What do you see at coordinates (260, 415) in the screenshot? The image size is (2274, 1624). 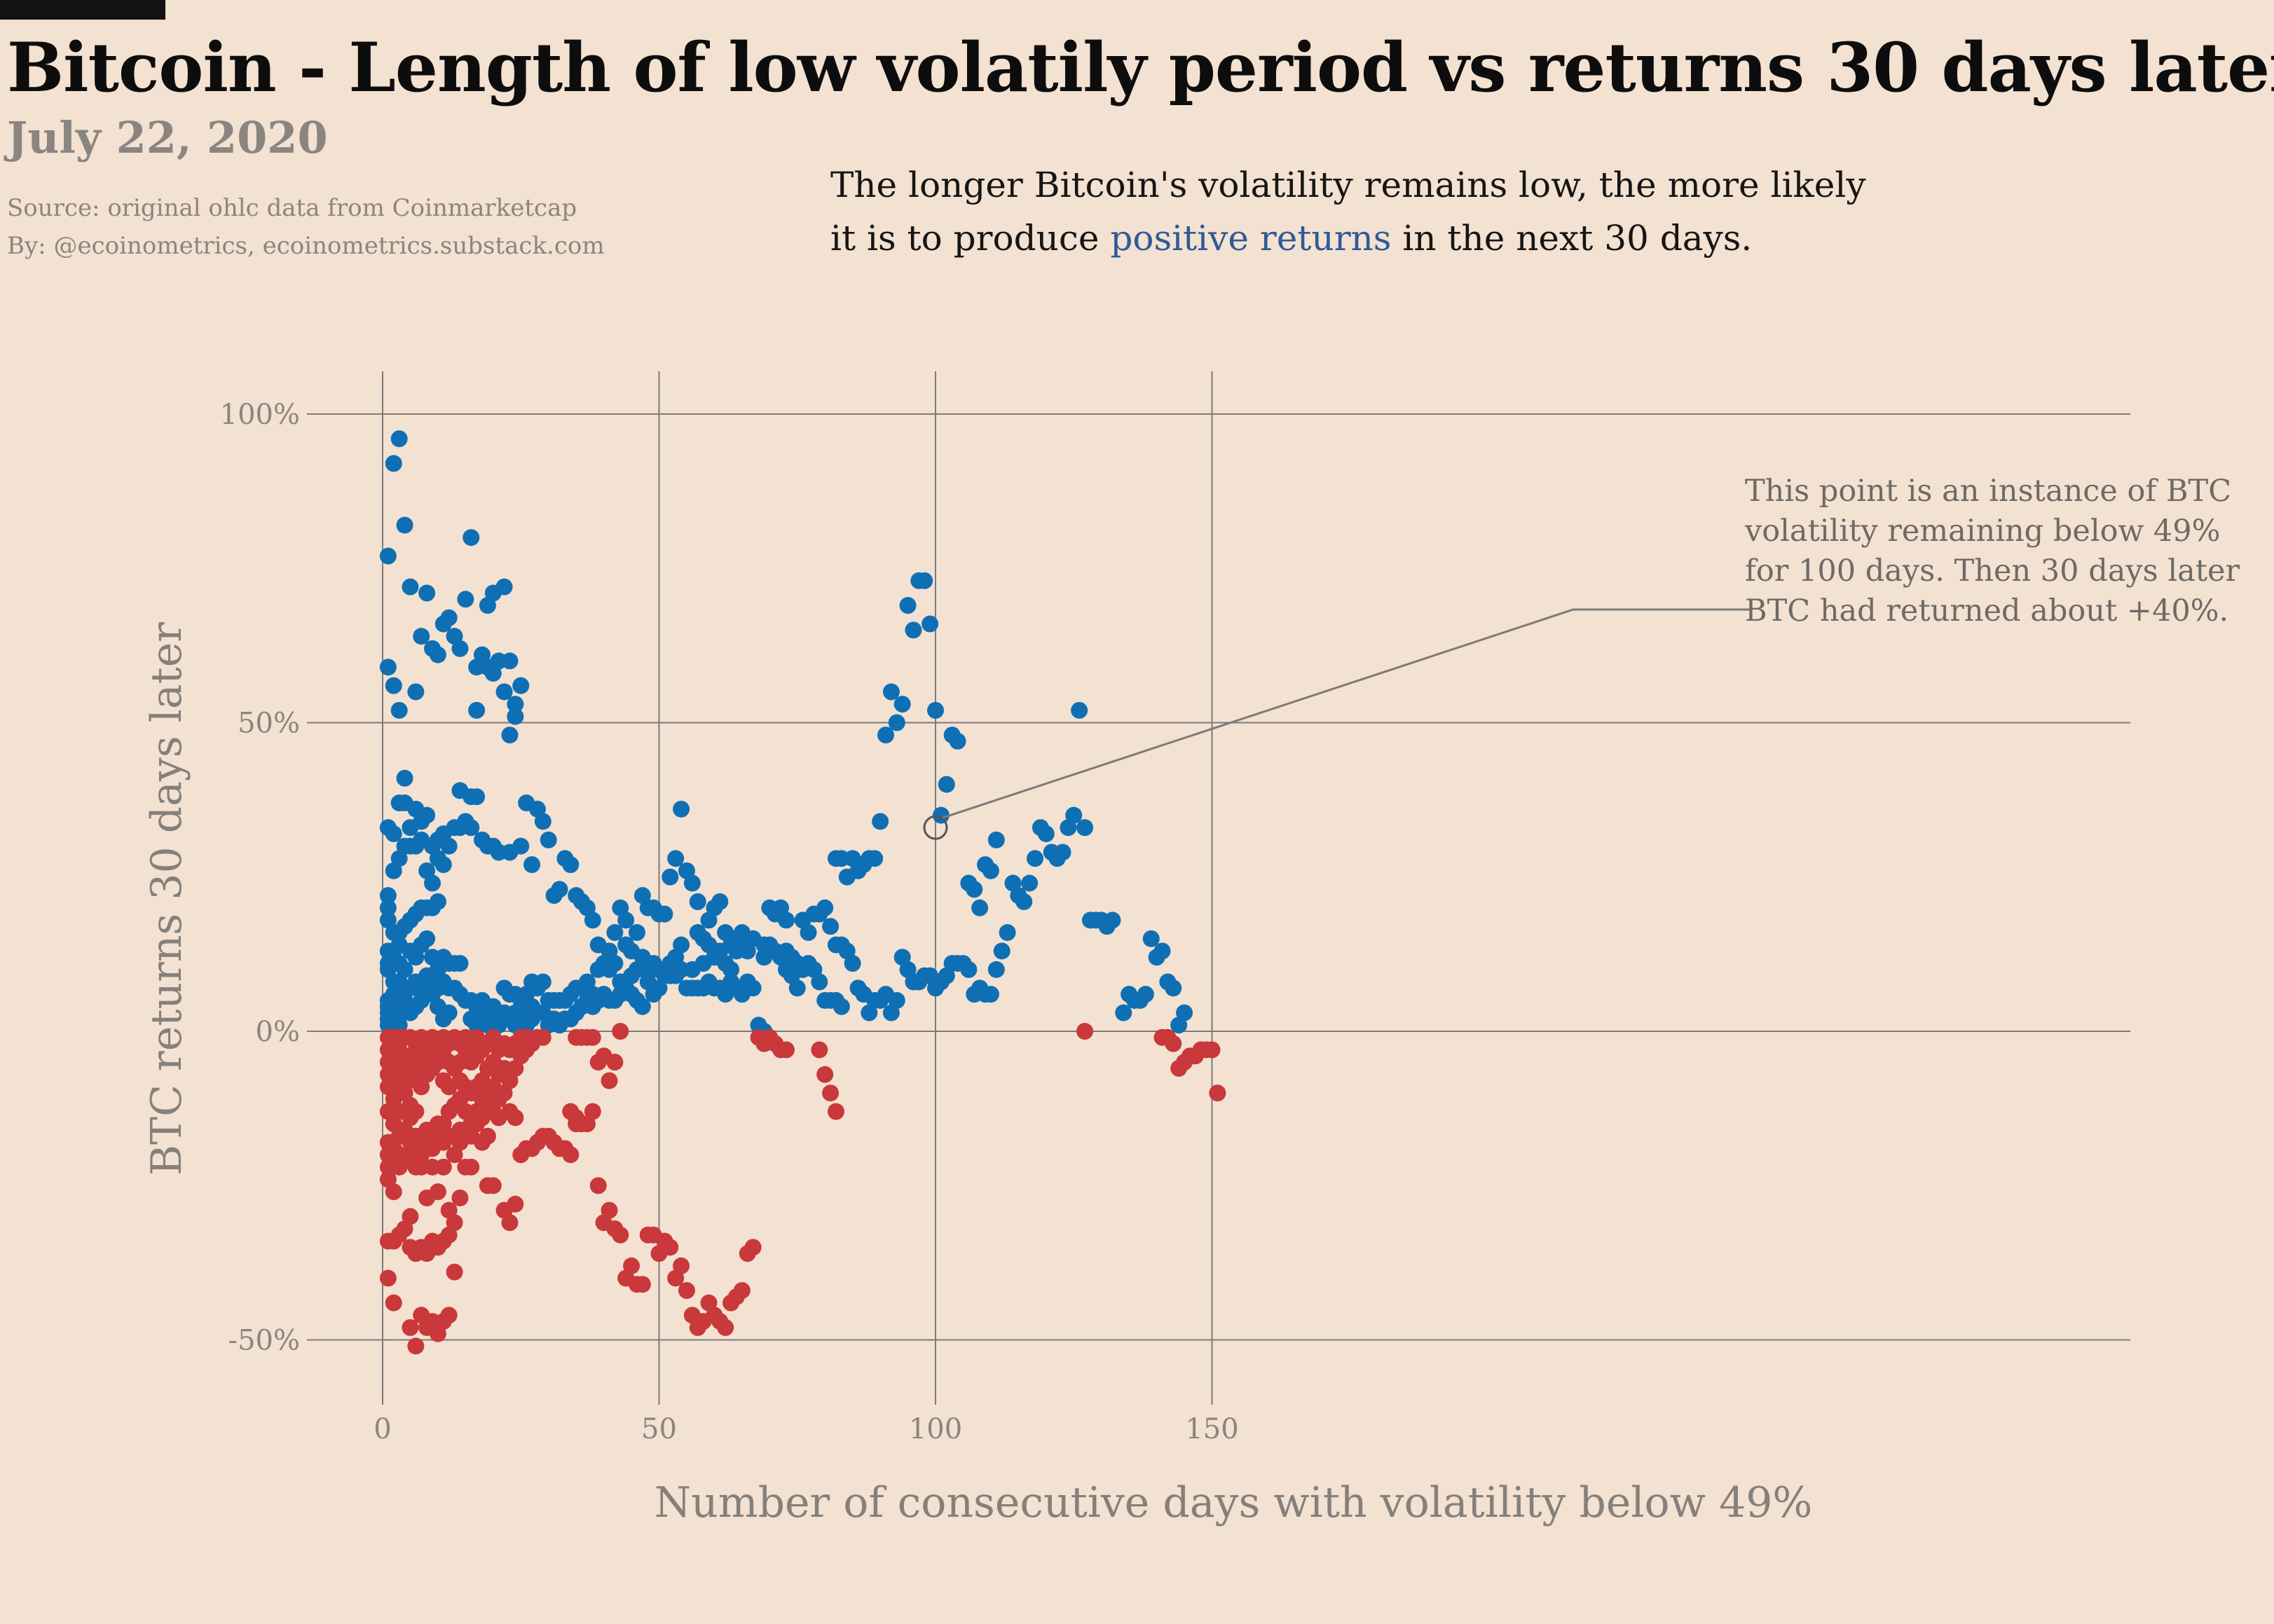 I see `y-tick-label: 100%` at bounding box center [260, 415].